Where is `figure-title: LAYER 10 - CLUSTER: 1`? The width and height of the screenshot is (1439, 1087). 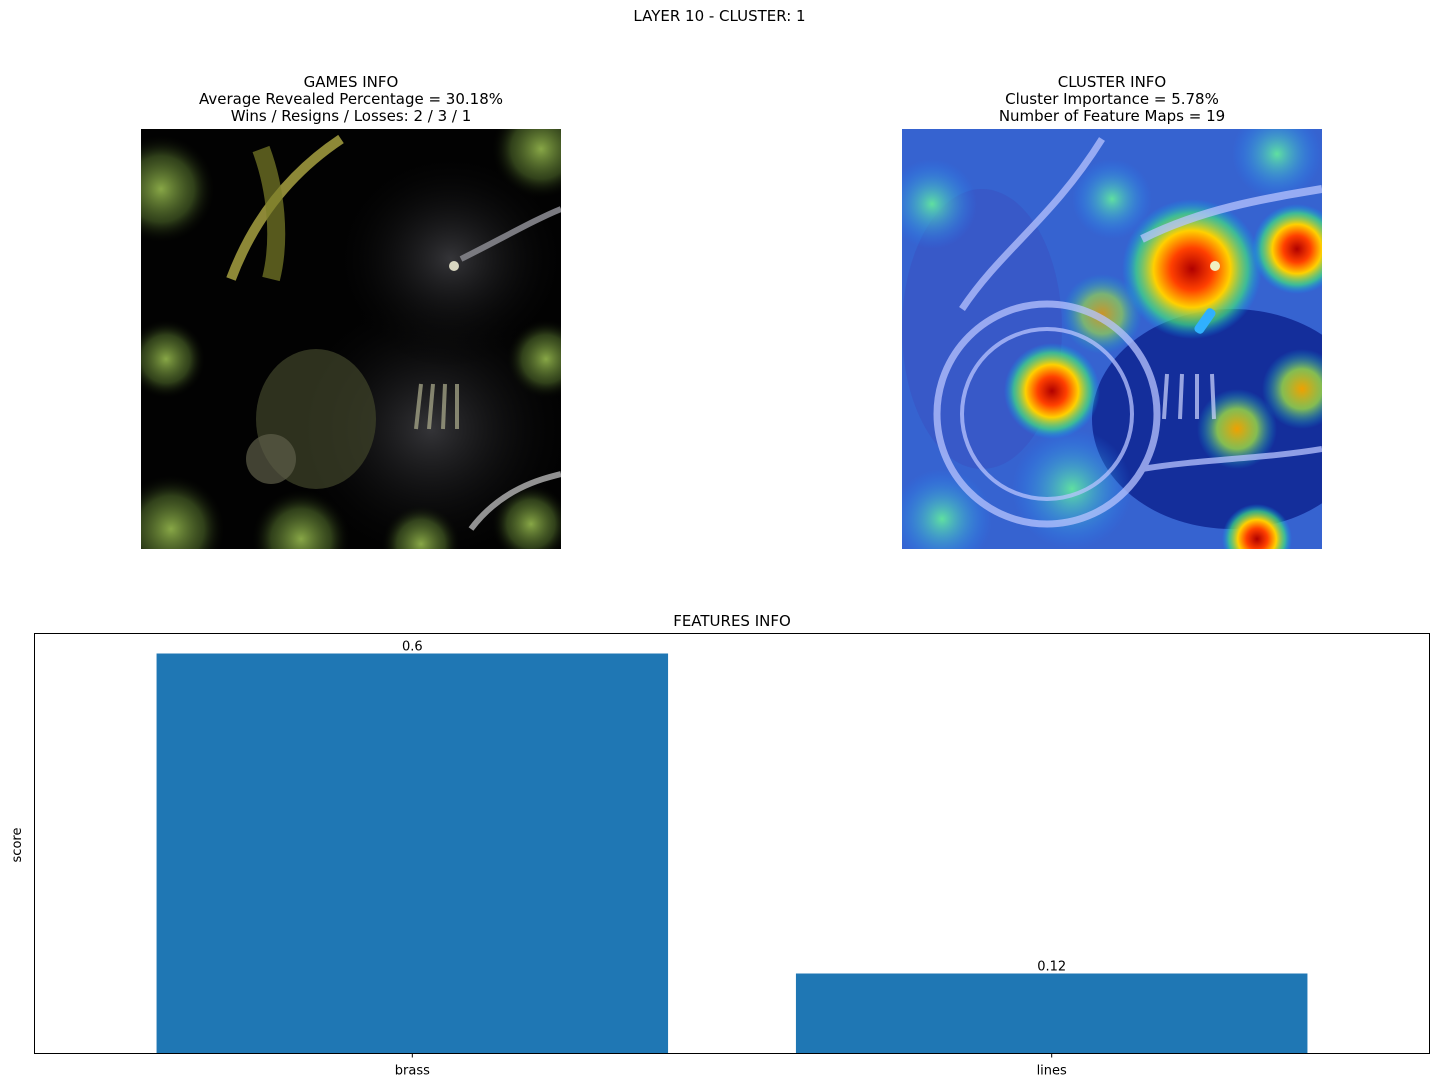 figure-title: LAYER 10 - CLUSTER: 1 is located at coordinates (719, 16).